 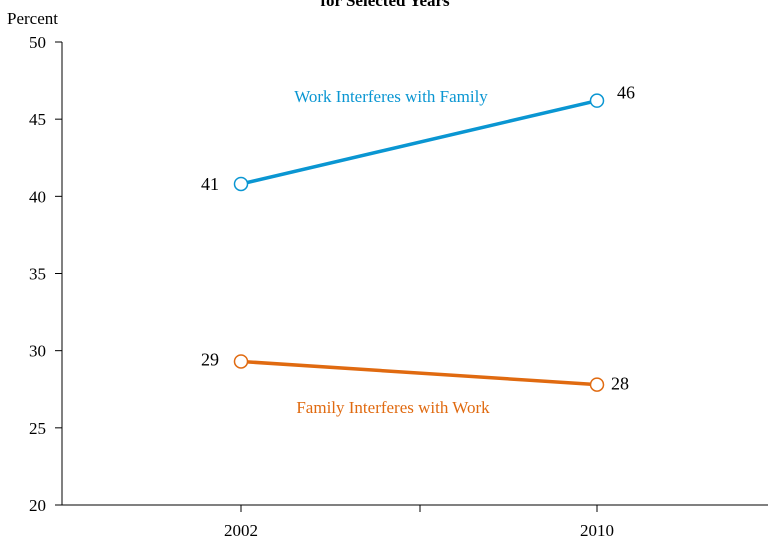 What do you see at coordinates (210, 184) in the screenshot?
I see `data-label: 41` at bounding box center [210, 184].